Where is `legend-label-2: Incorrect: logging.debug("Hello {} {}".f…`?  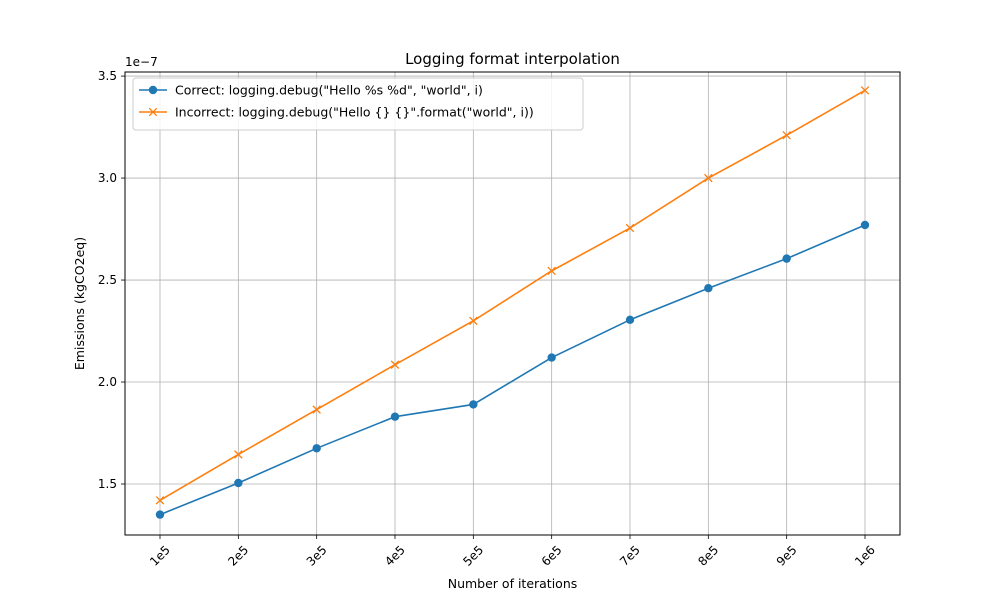 legend-label-2: Incorrect: logging.debug("Hello {} {}".f… is located at coordinates (354, 112).